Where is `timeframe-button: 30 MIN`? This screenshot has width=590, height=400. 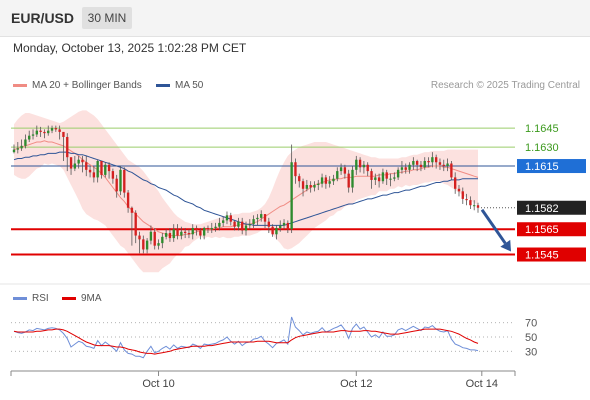 timeframe-button: 30 MIN is located at coordinates (107, 18).